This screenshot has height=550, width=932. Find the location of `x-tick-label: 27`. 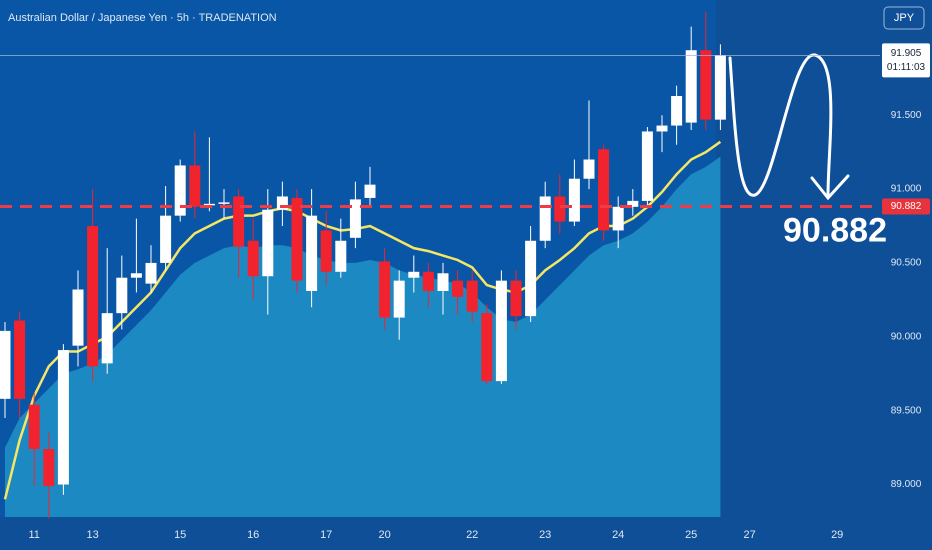

x-tick-label: 27 is located at coordinates (749, 535).